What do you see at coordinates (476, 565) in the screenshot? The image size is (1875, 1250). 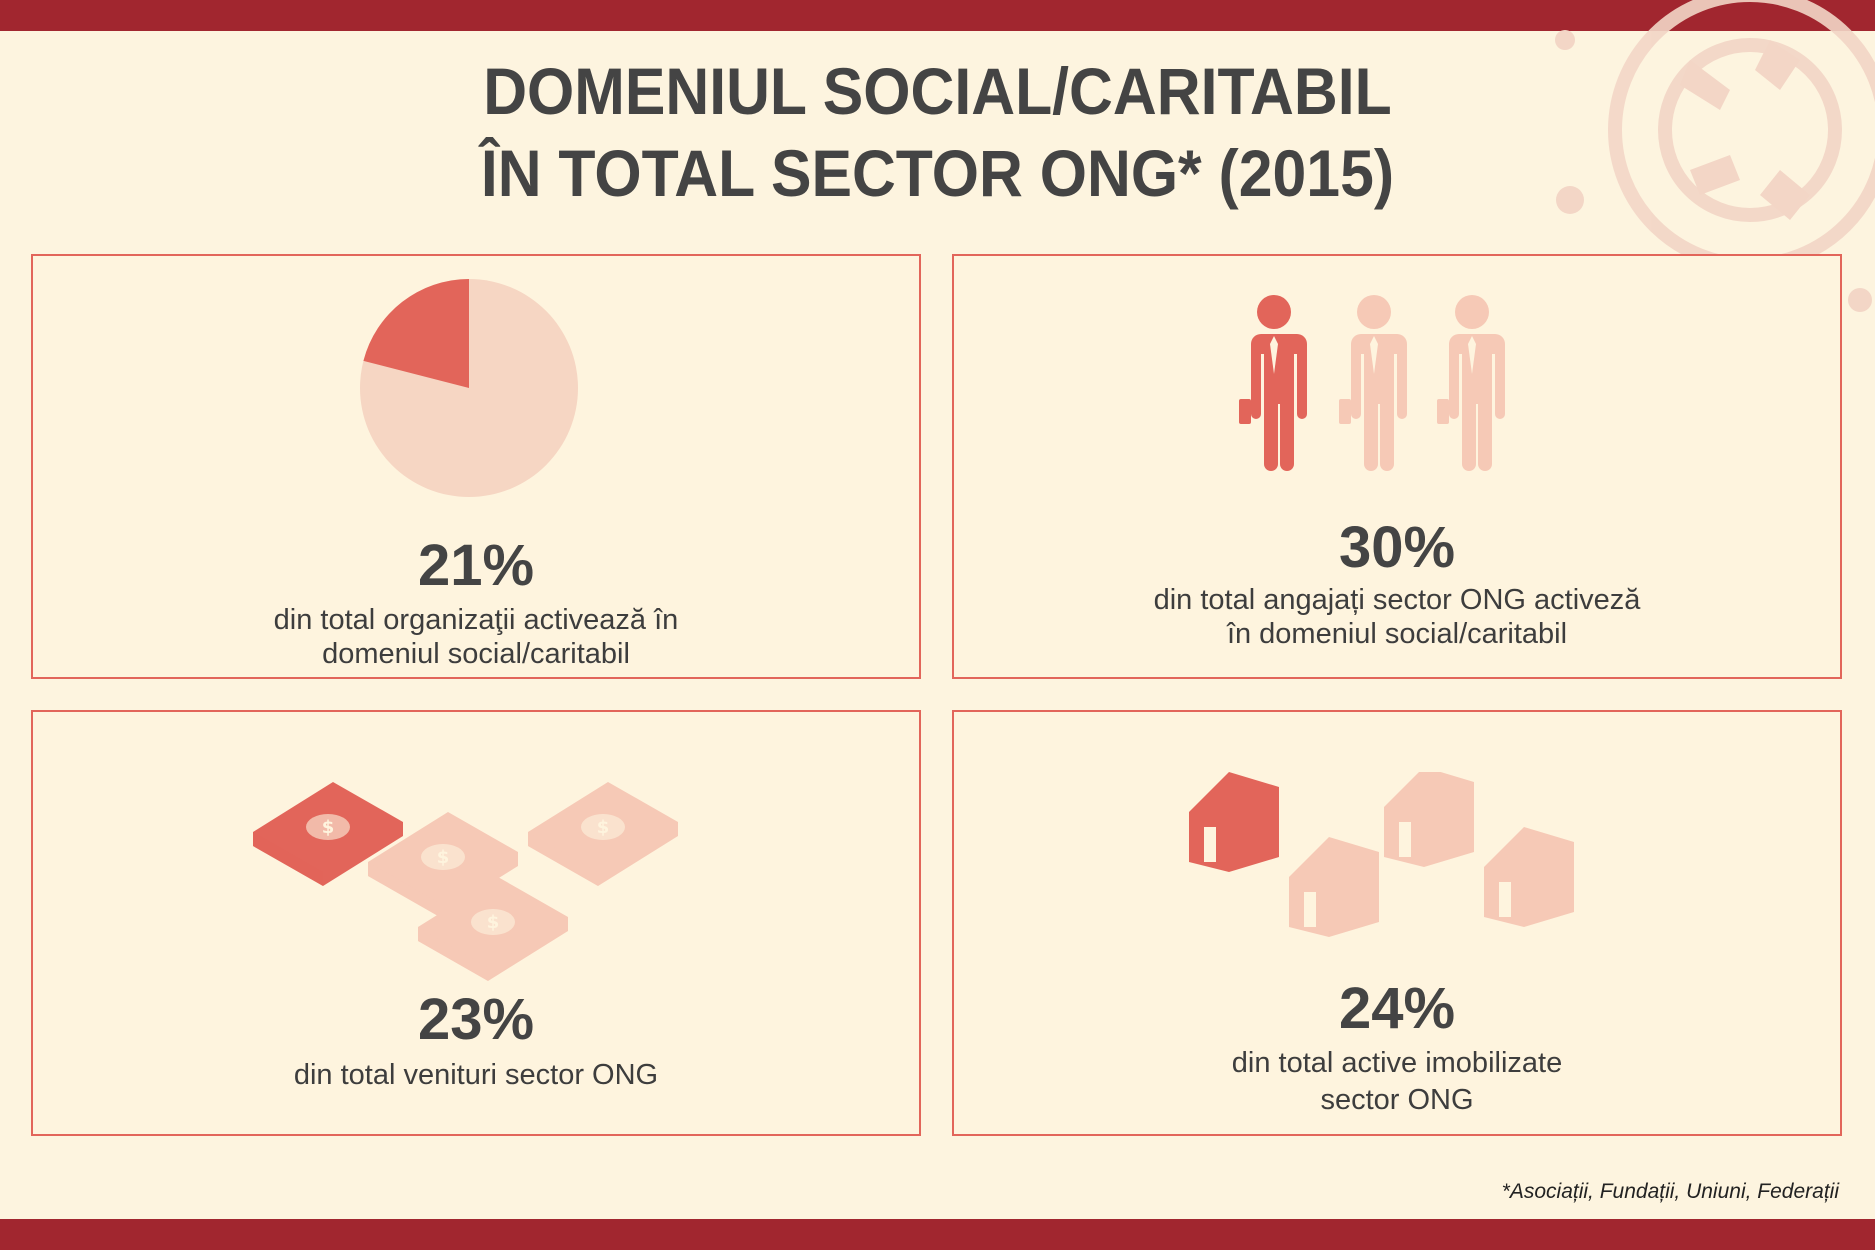 I see `stat-percent: 21%` at bounding box center [476, 565].